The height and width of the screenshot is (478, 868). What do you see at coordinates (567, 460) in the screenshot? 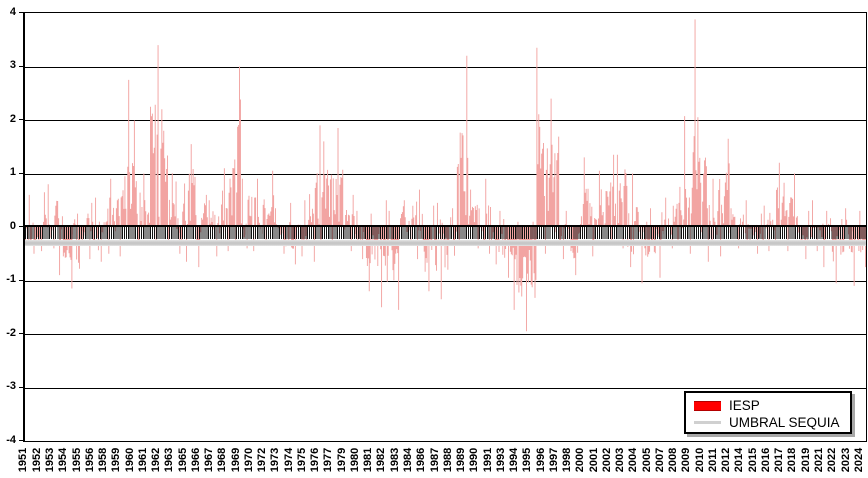
I see `x-tick-label-1998: 1998` at bounding box center [567, 460].